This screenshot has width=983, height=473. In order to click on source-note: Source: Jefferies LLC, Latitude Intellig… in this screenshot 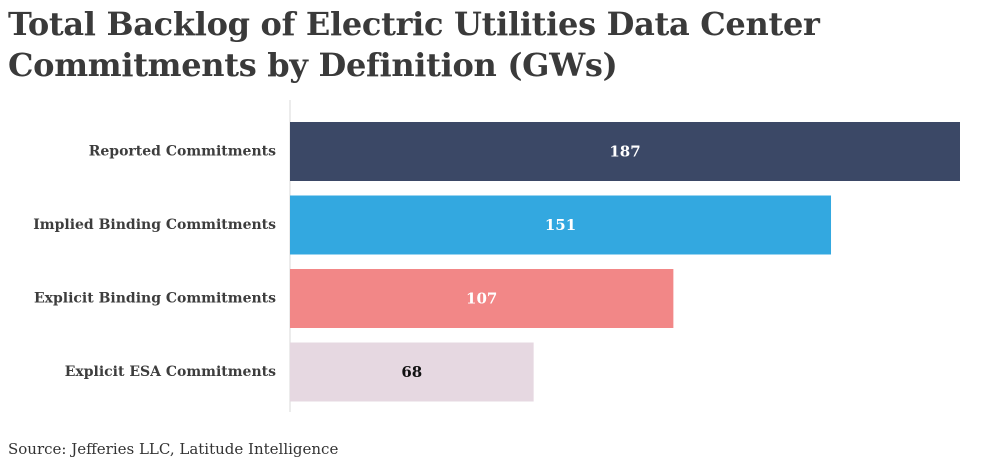, I will do `click(173, 449)`.